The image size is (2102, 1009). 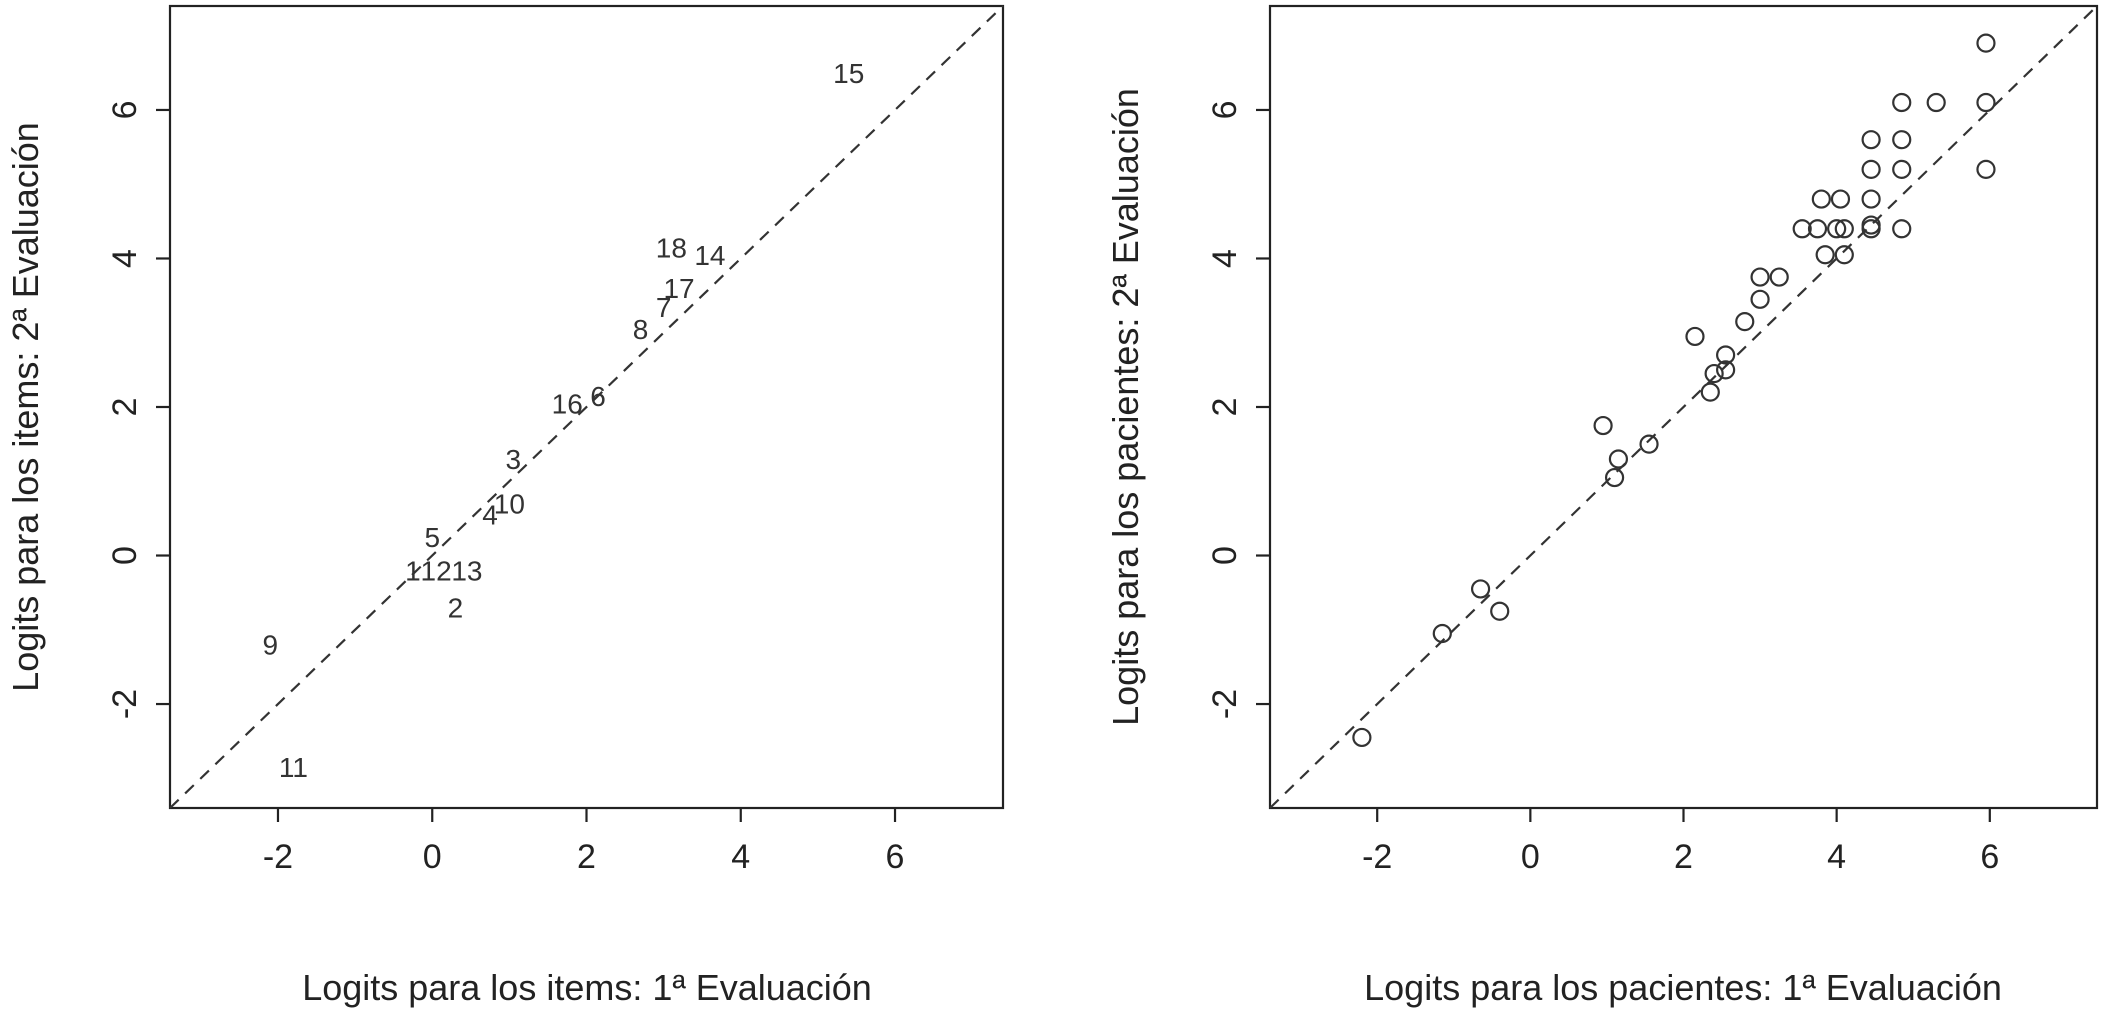 I want to click on item-point-label: 1, so click(x=413, y=570).